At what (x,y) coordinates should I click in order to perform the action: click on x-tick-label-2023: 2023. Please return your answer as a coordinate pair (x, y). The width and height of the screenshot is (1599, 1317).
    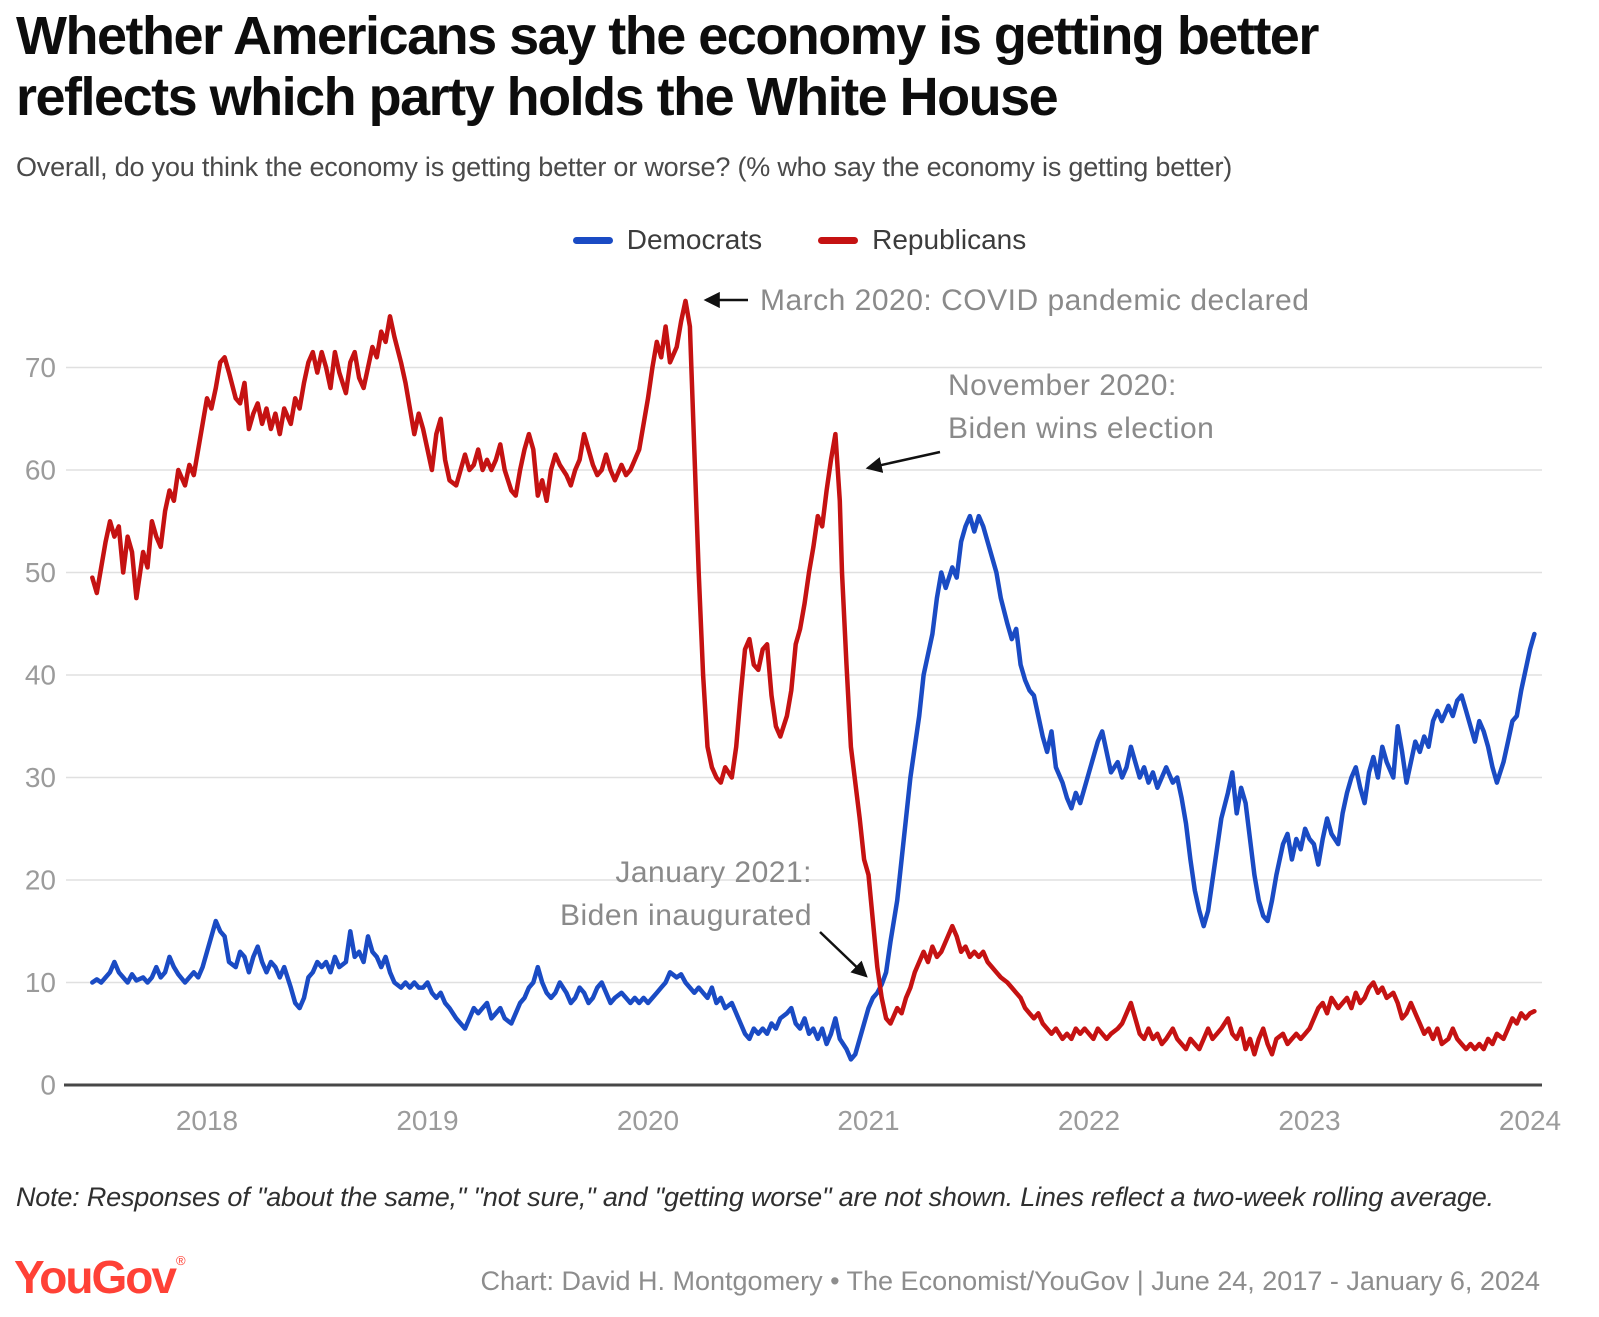
    Looking at the image, I should click on (1309, 1120).